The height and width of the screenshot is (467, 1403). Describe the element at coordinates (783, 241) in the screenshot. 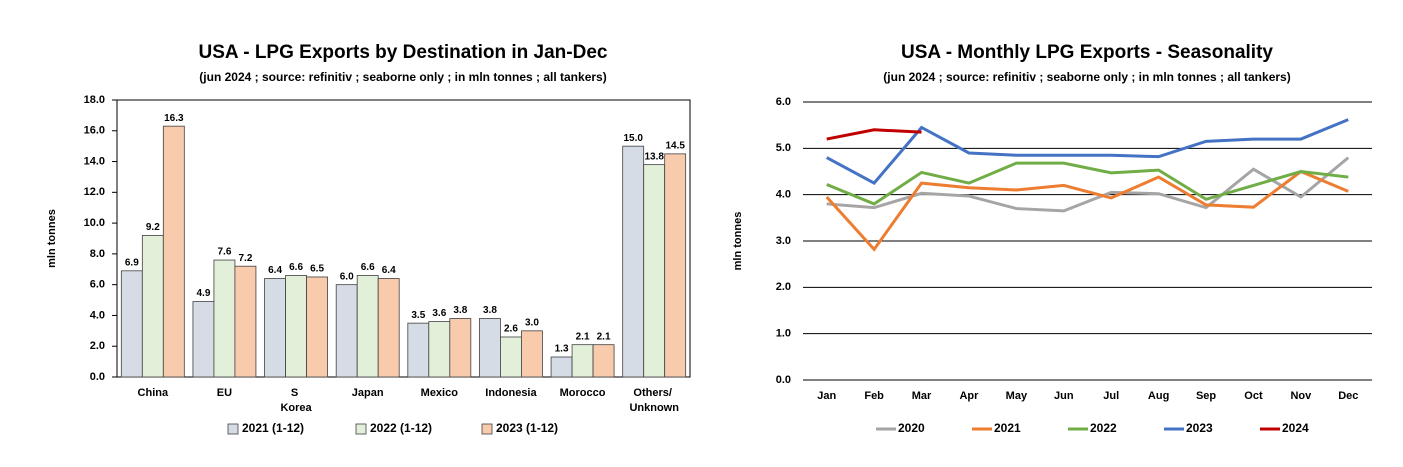

I see `y-tick-label: 3.0` at that location.